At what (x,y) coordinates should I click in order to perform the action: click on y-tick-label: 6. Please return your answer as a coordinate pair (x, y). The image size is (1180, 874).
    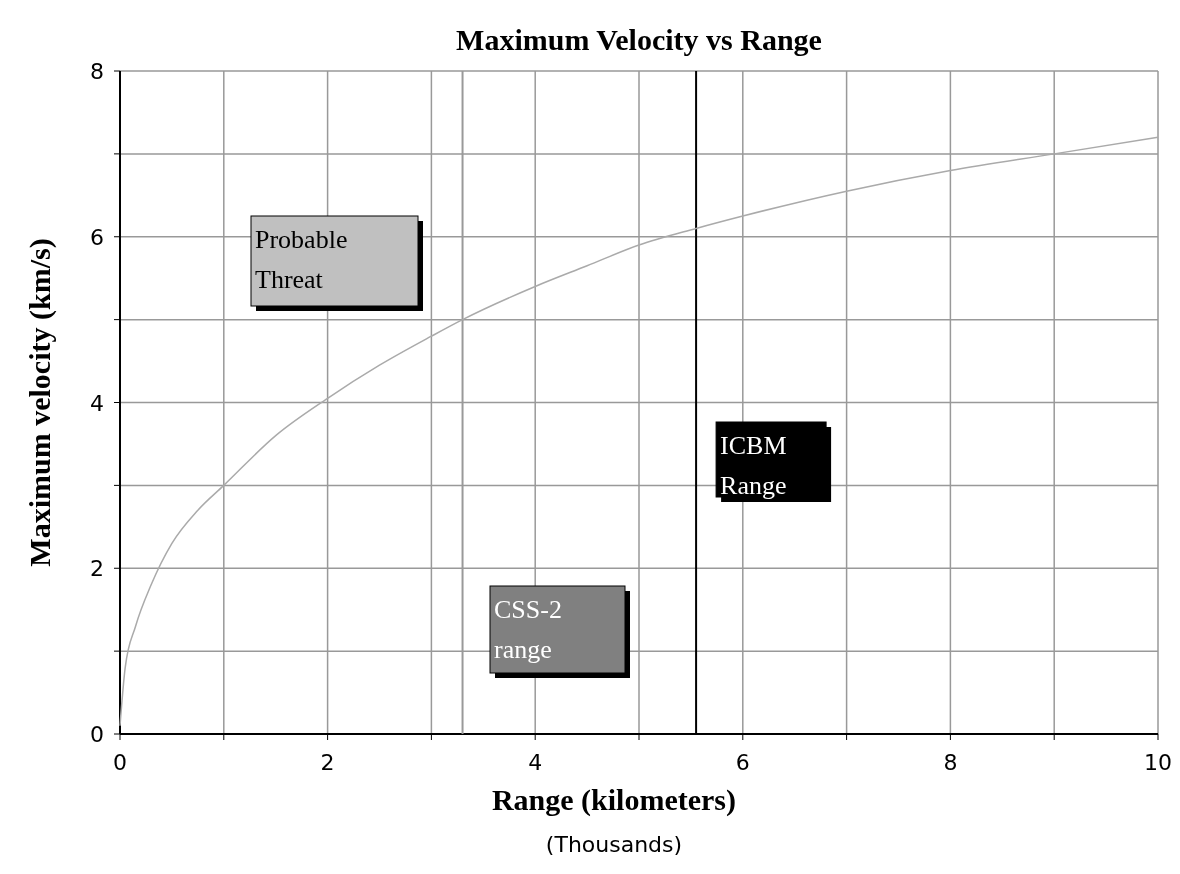
    Looking at the image, I should click on (97, 237).